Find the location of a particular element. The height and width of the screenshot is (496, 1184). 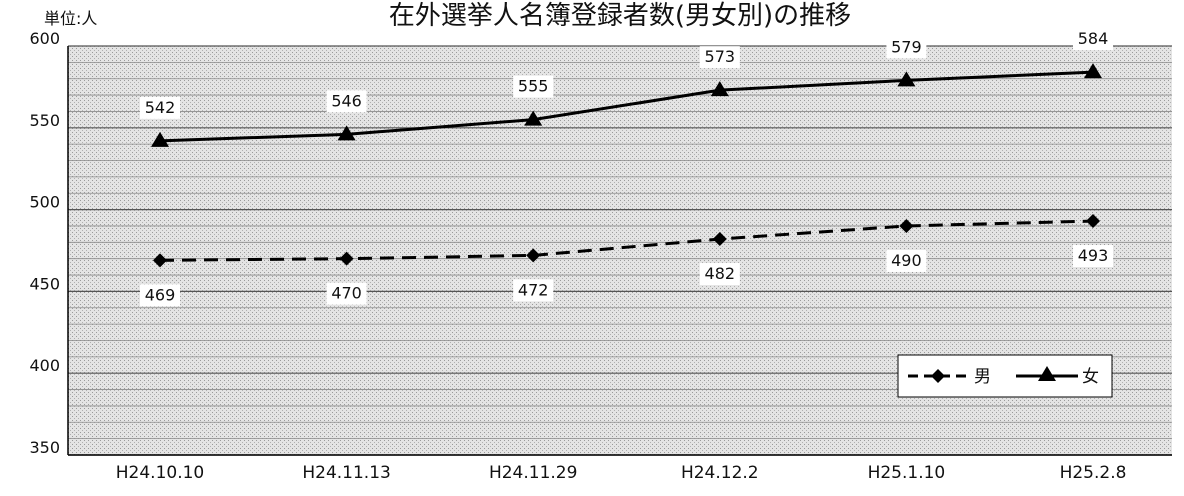

data-label-female: 584 is located at coordinates (1093, 38).